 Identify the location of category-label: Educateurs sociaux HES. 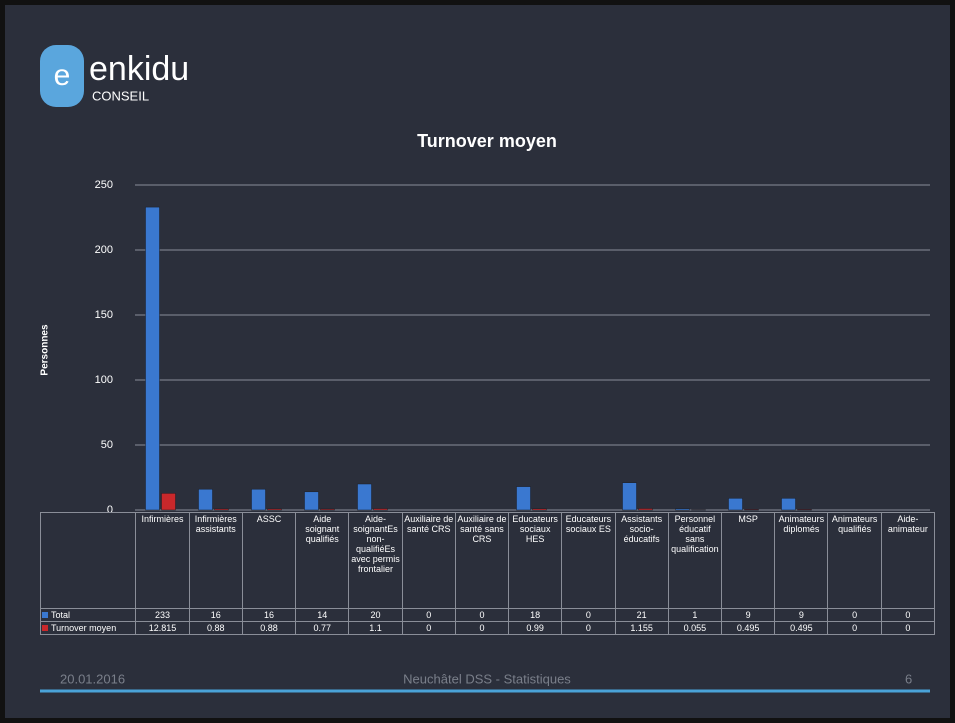
(535, 560).